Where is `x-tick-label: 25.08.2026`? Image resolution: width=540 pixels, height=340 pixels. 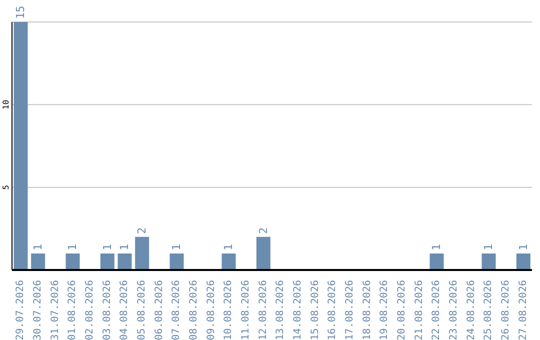 x-tick-label: 25.08.2026 is located at coordinates (488, 310).